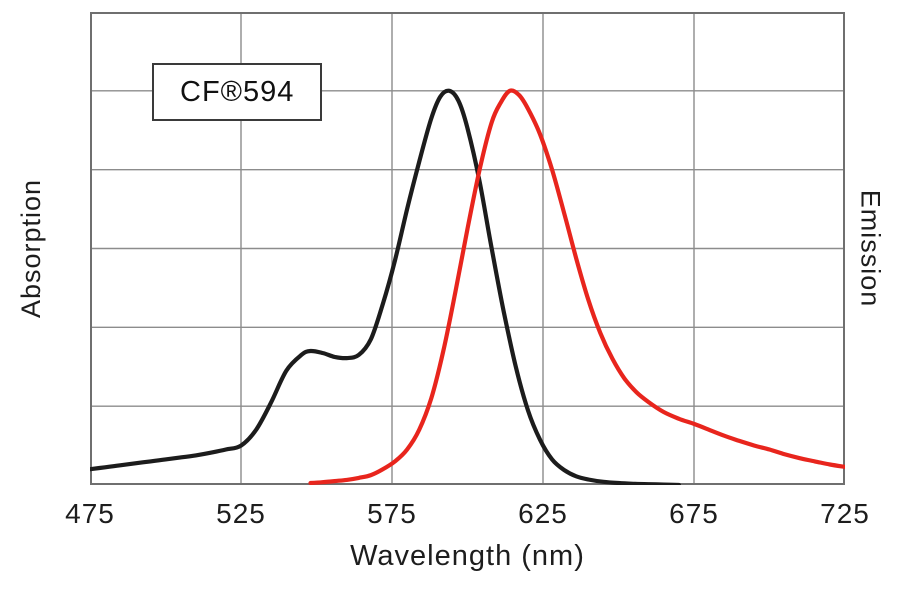 This screenshot has height=594, width=900. What do you see at coordinates (543, 513) in the screenshot?
I see `x-tick-label: 625` at bounding box center [543, 513].